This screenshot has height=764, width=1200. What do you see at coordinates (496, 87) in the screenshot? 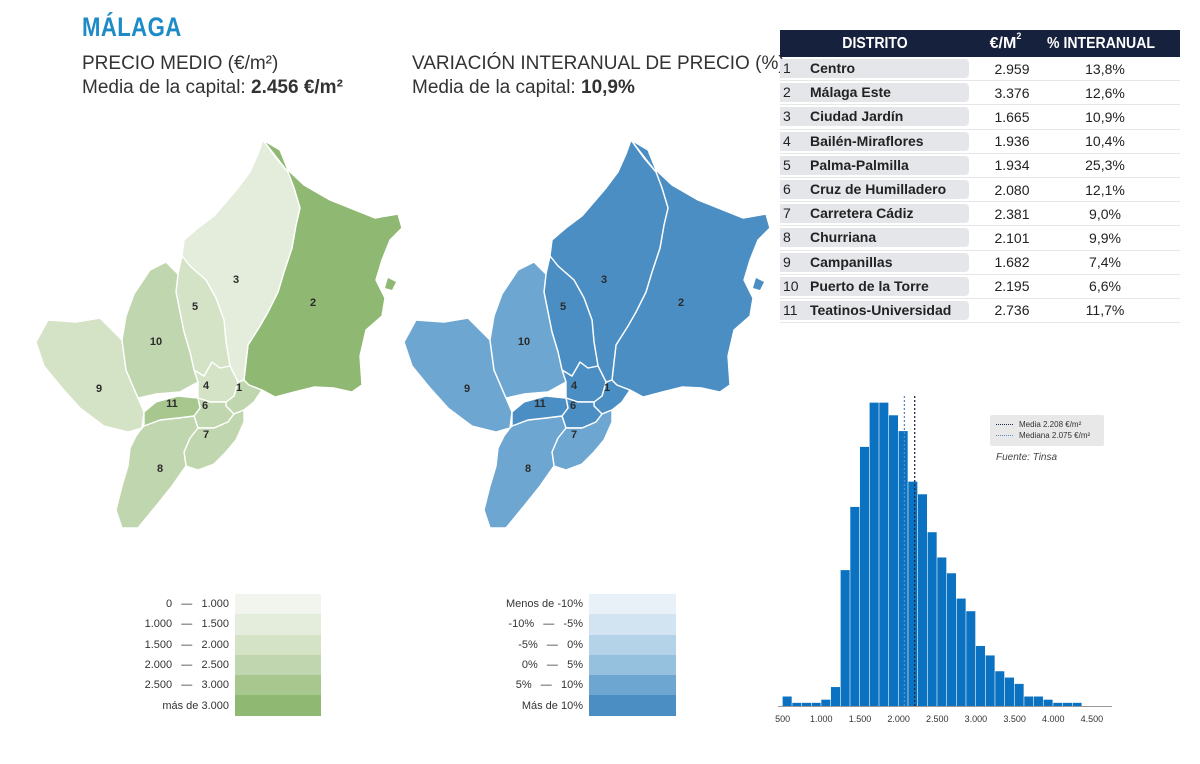
I see `variation-average-label: Media de la capital:` at bounding box center [496, 87].